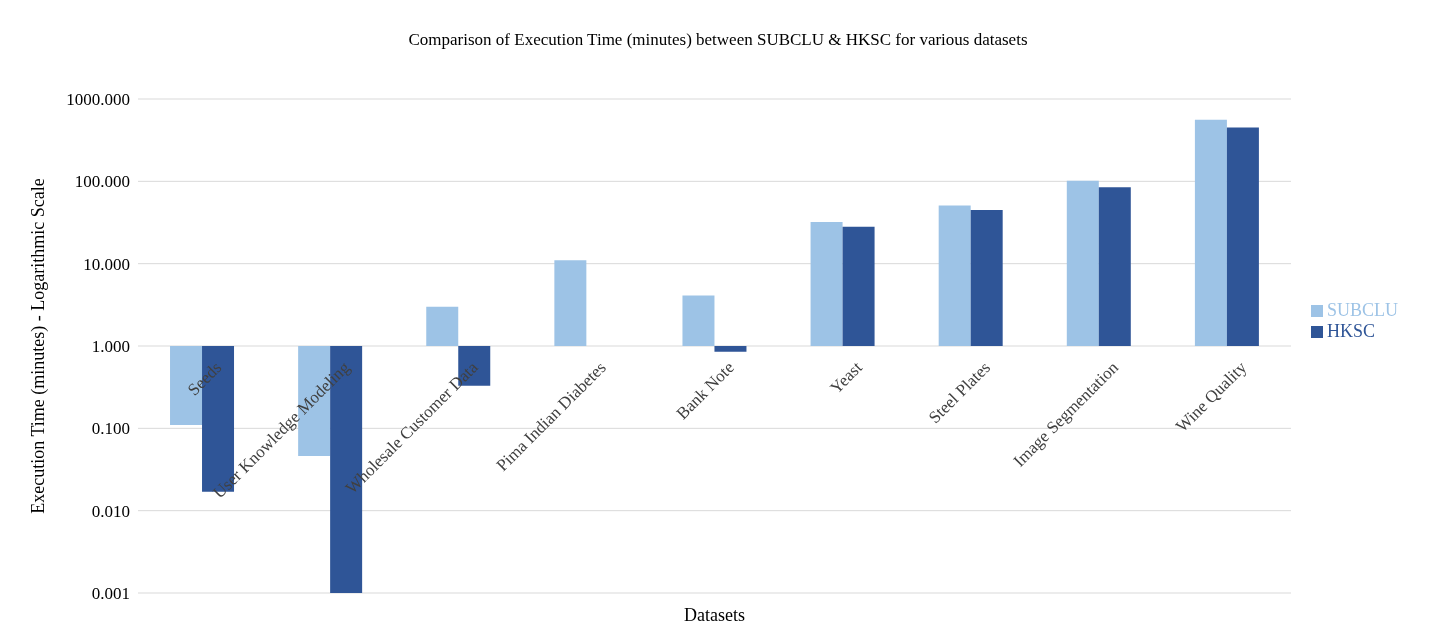 The width and height of the screenshot is (1439, 642). What do you see at coordinates (718, 40) in the screenshot?
I see `chart-title: Comparison of Execution Time (minutes) between SUBCLU & HKSC for various datasets` at bounding box center [718, 40].